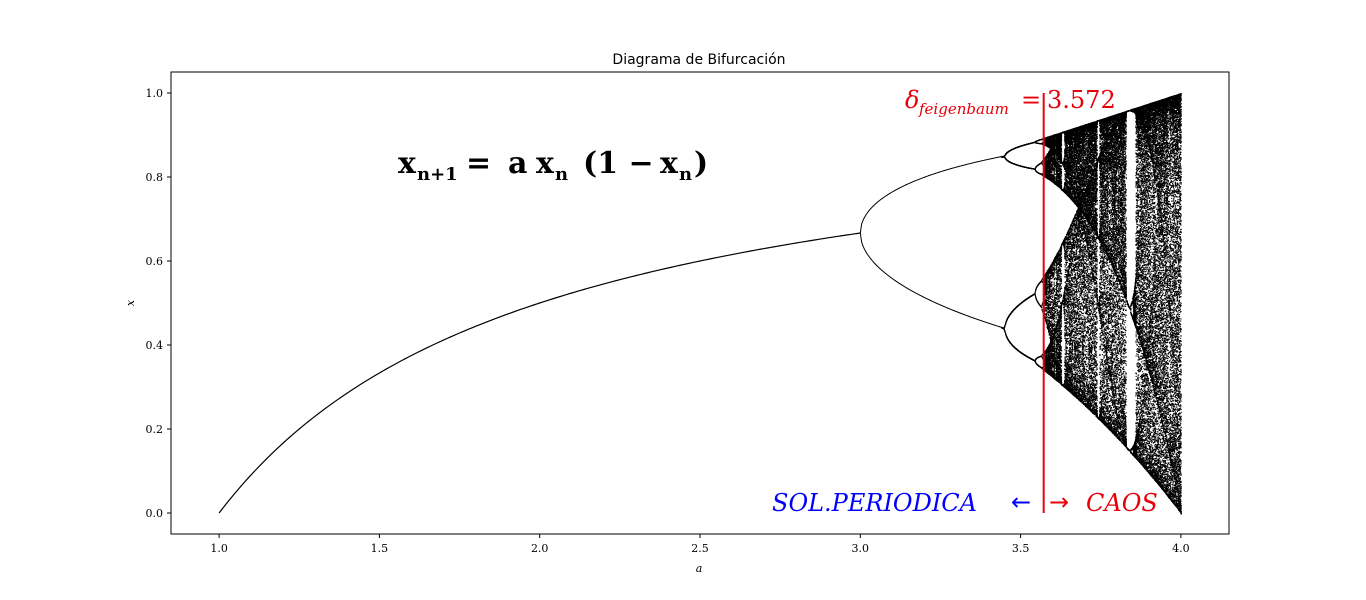  I want to click on period-2-lower-branch, so click(932, 280).